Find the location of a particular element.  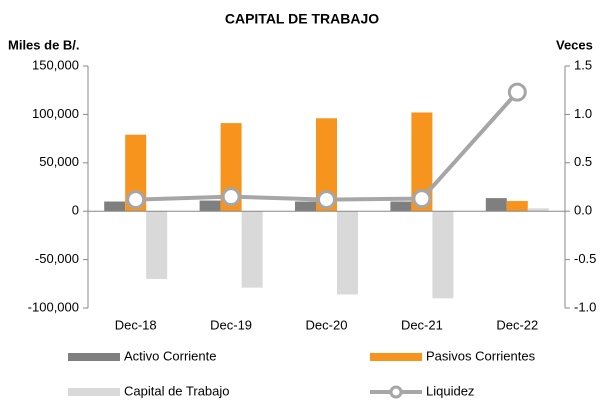

y-tick-label: 50,000 is located at coordinates (59, 161).